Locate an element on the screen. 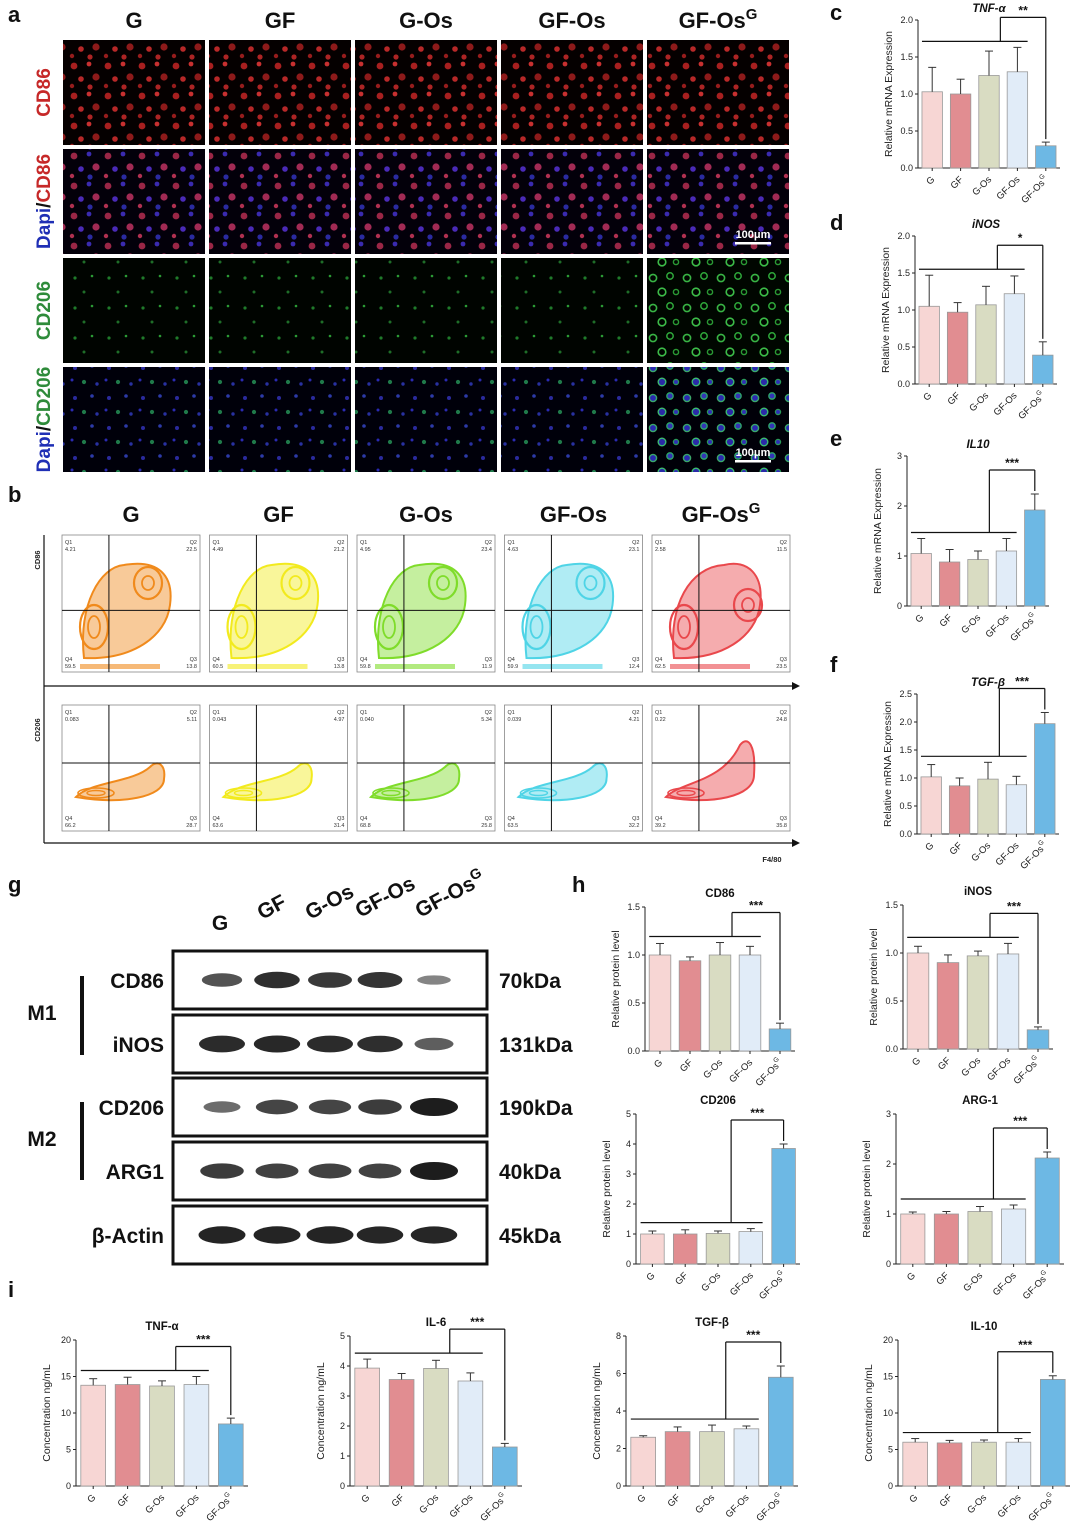 The height and width of the screenshot is (1533, 1080). y-tick-label: 5 is located at coordinates (628, 1114).